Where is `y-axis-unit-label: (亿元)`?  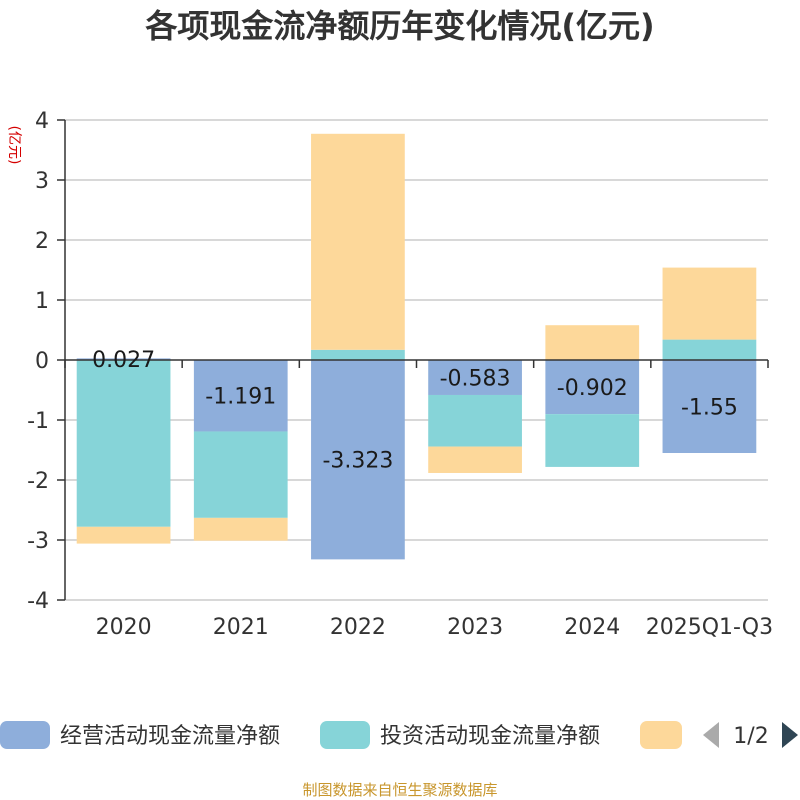 y-axis-unit-label: (亿元) is located at coordinates (14, 145).